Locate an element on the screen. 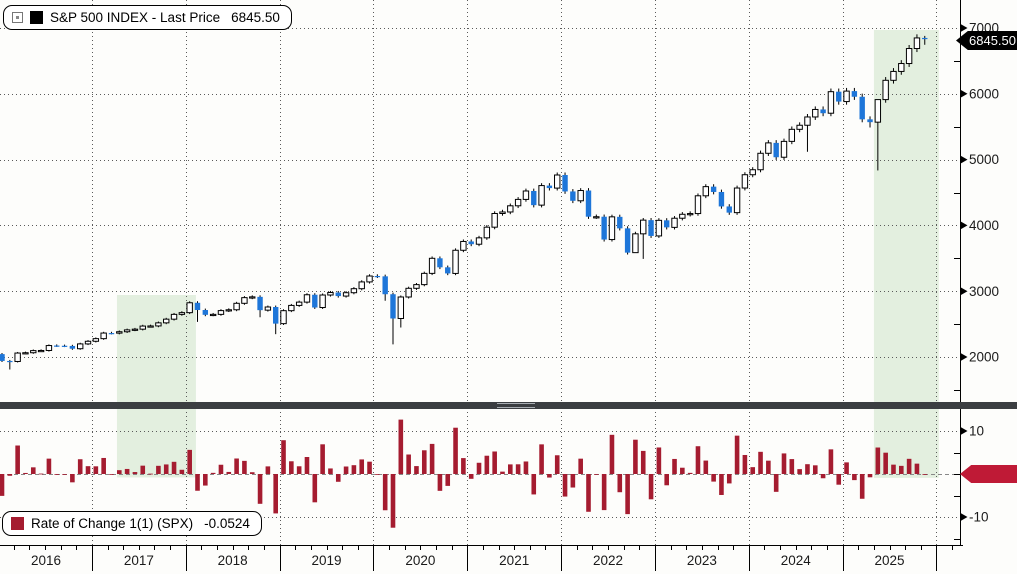  price-legend-label: S&P 500 INDEX - Last Price is located at coordinates (135, 17).